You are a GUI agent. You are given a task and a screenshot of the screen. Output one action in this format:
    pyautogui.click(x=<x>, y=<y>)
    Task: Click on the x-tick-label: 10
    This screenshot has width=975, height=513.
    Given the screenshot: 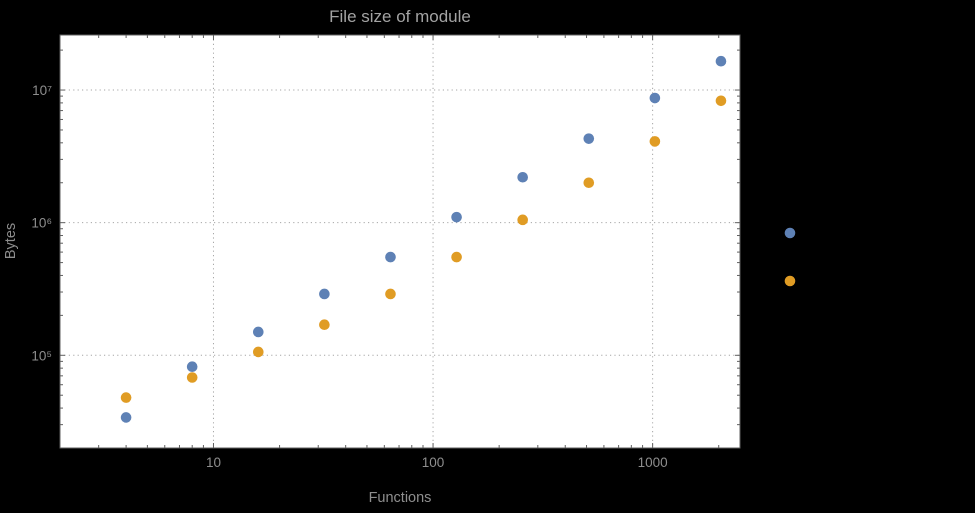 What is the action you would take?
    pyautogui.click(x=213, y=462)
    